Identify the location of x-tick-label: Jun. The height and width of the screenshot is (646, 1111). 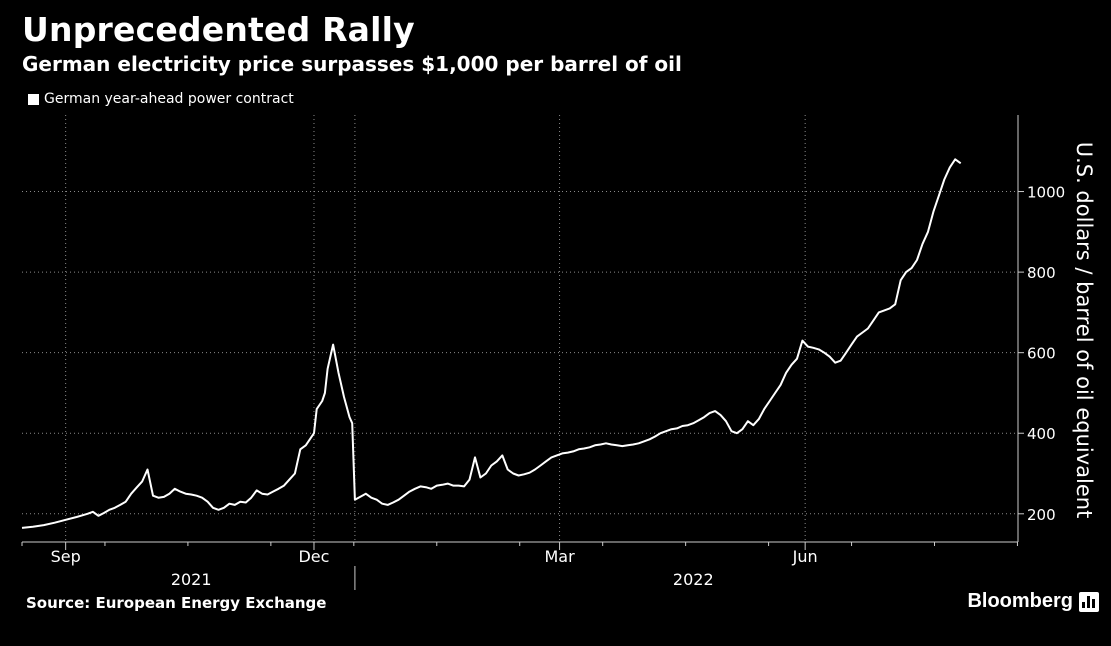
(805, 556).